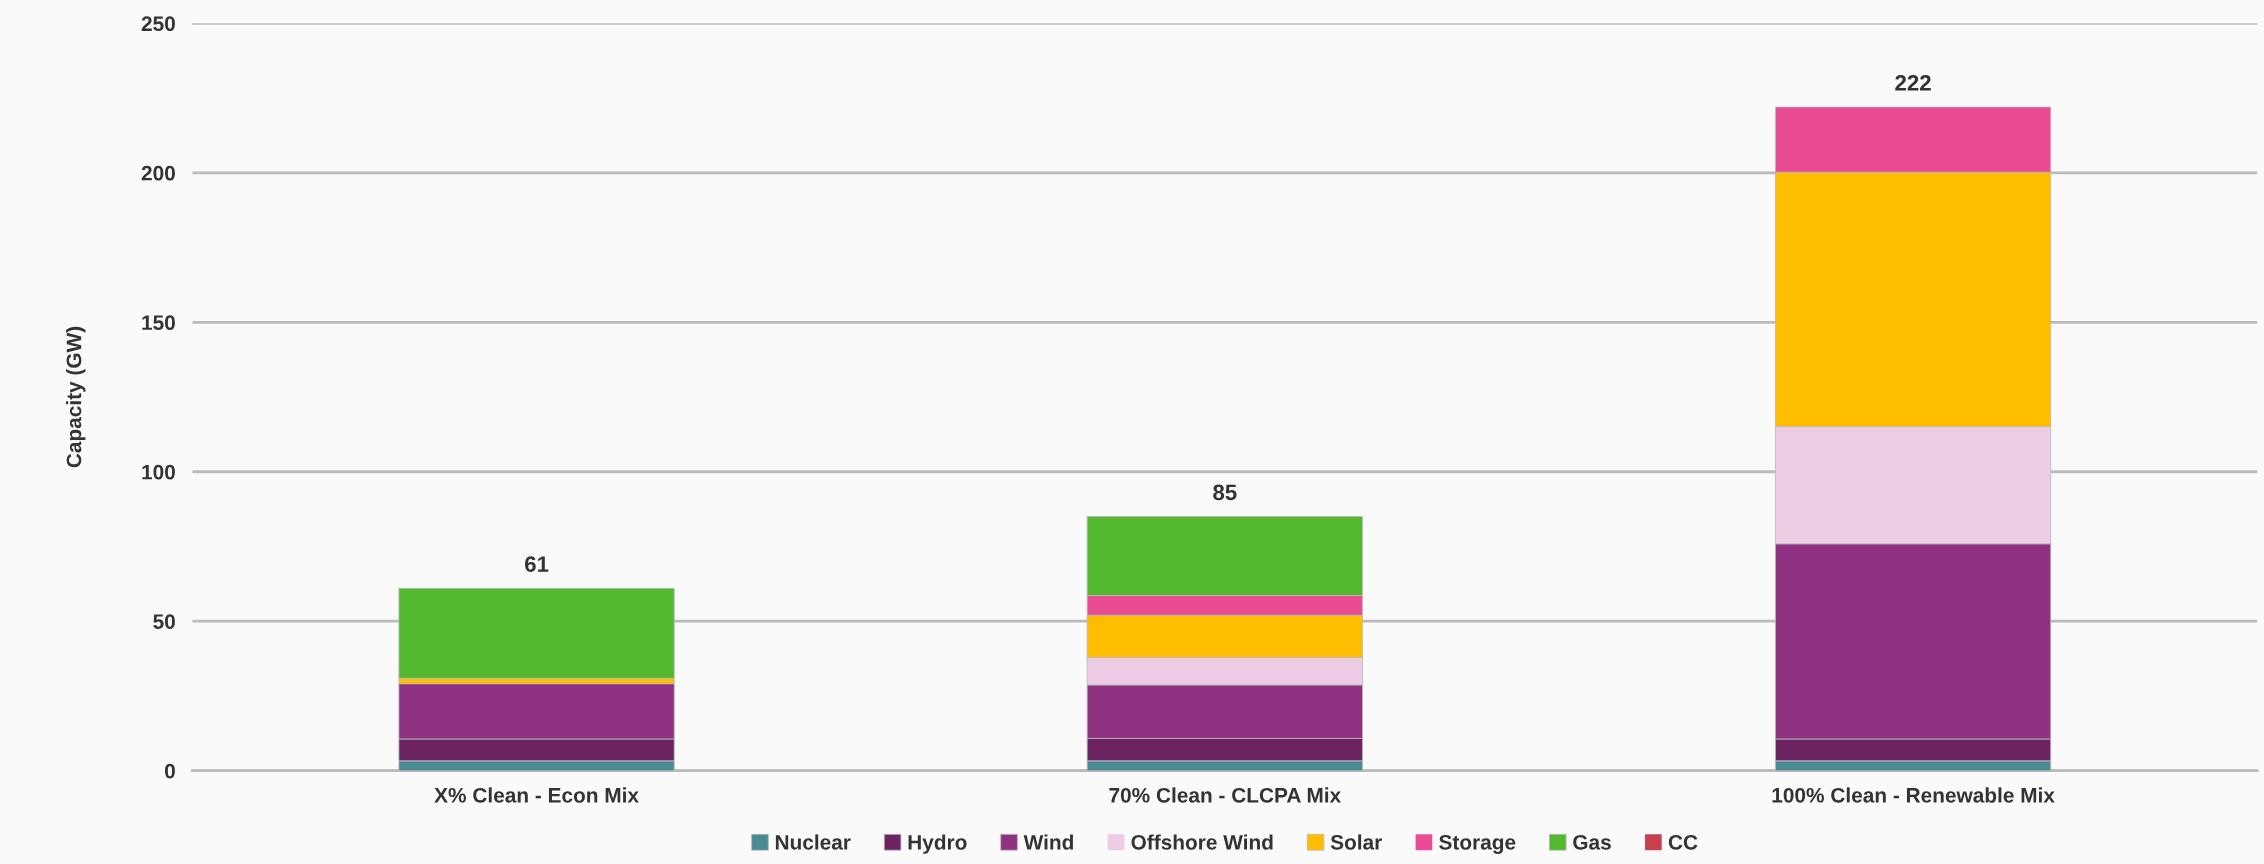 This screenshot has width=2264, height=864. What do you see at coordinates (1202, 842) in the screenshot?
I see `legend-label: Offshore Wind` at bounding box center [1202, 842].